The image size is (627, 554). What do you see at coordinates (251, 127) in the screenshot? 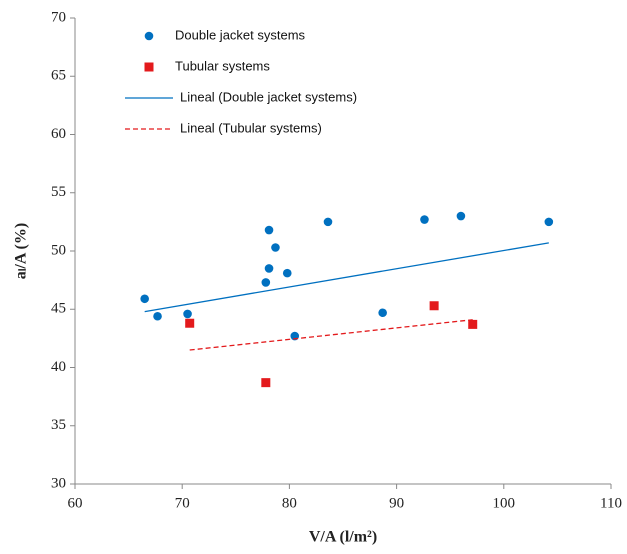
I see `legend-label: Lineal (Tubular systems)` at bounding box center [251, 127].